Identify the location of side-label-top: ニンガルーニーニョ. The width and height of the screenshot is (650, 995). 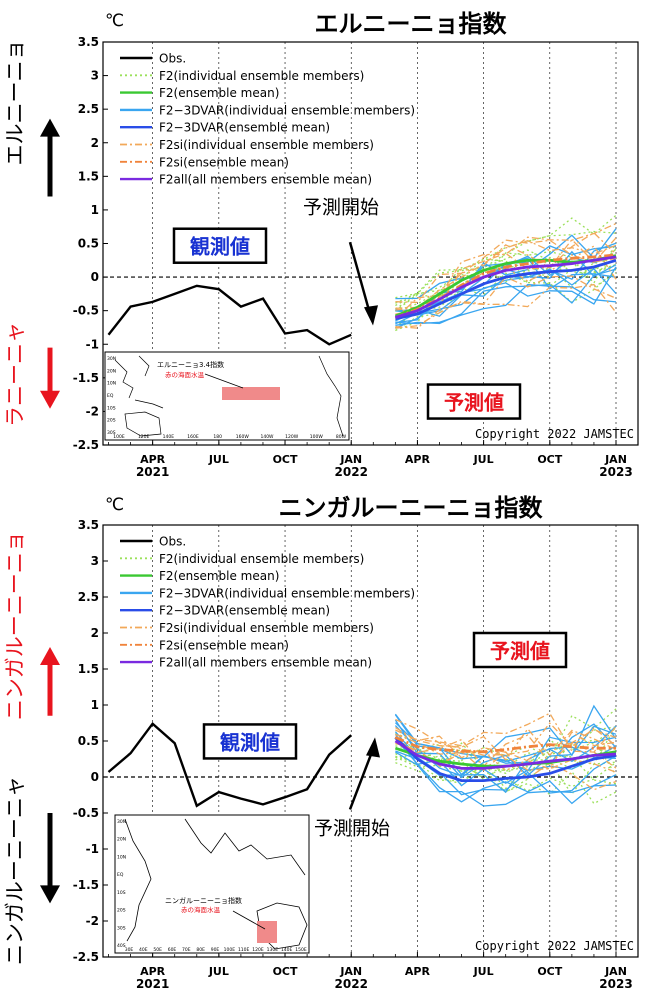
(15, 625).